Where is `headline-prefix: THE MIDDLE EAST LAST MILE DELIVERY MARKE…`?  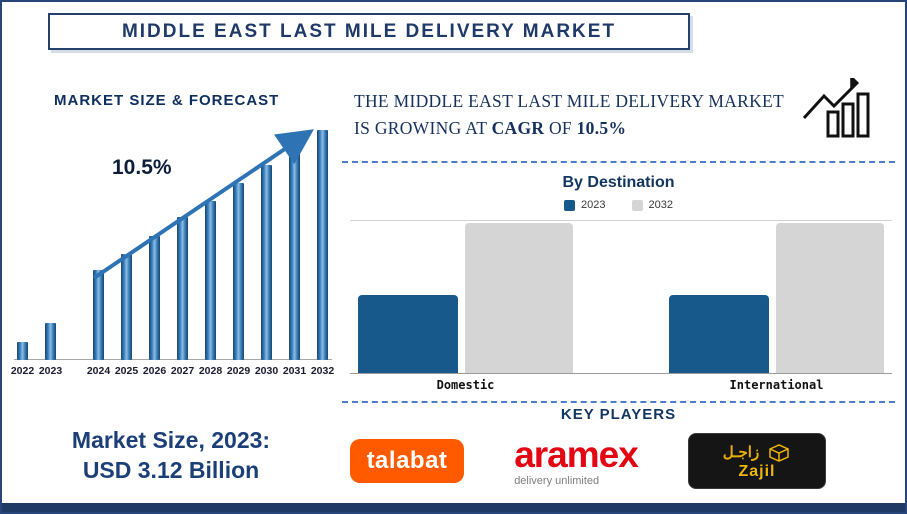 headline-prefix: THE MIDDLE EAST LAST MILE DELIVERY MARKE… is located at coordinates (569, 115).